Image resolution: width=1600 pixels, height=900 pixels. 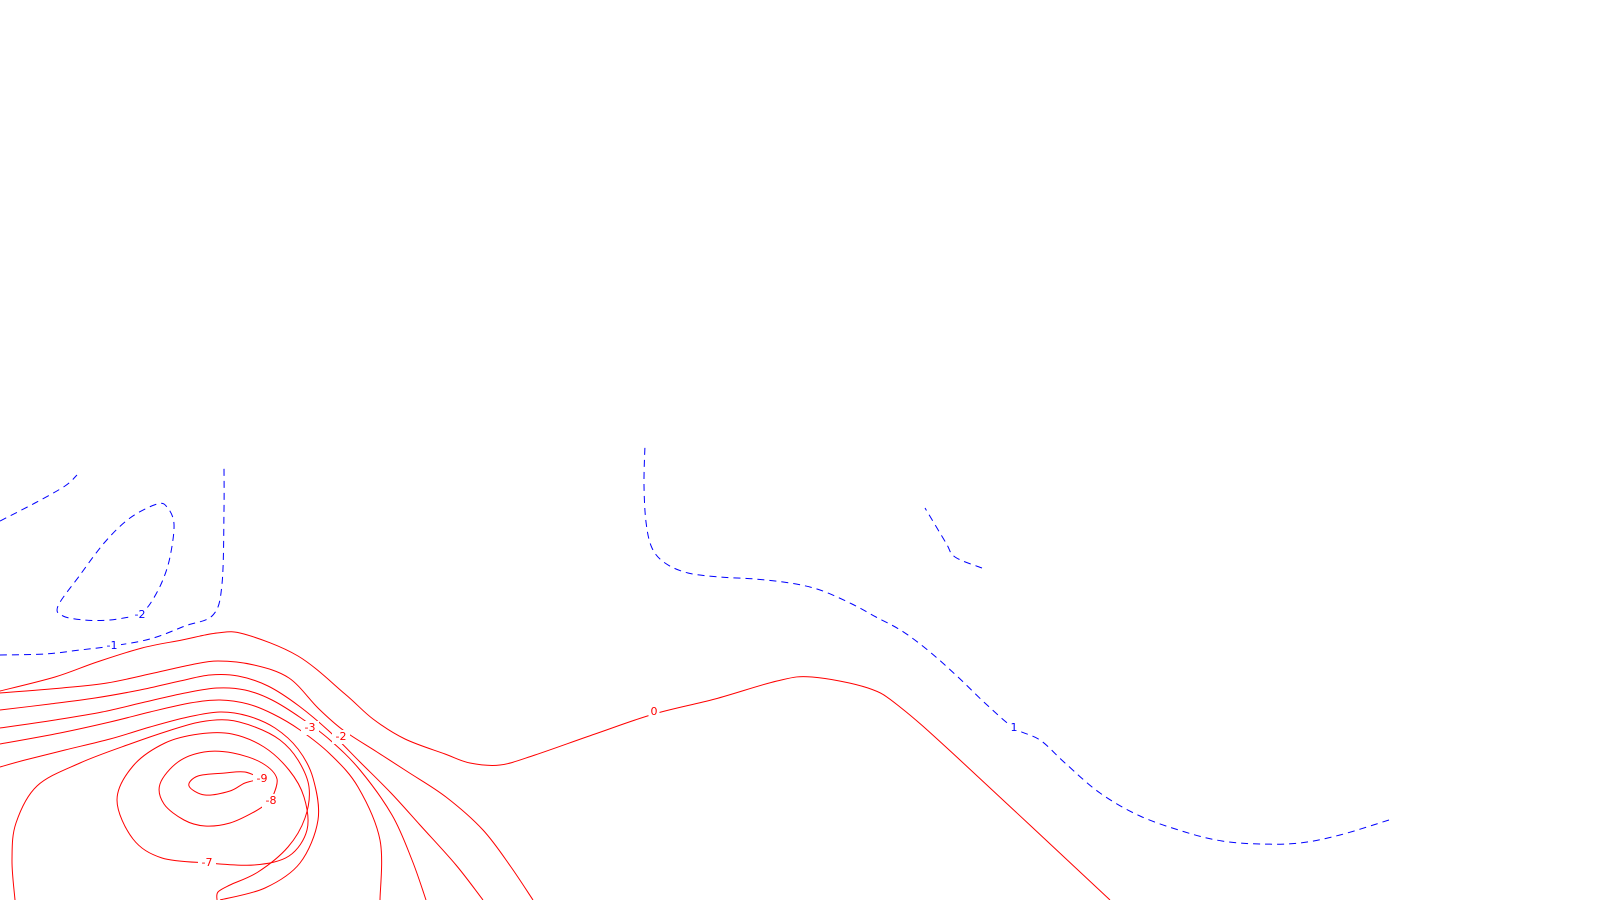 I want to click on contour-label: -9, so click(x=262, y=778).